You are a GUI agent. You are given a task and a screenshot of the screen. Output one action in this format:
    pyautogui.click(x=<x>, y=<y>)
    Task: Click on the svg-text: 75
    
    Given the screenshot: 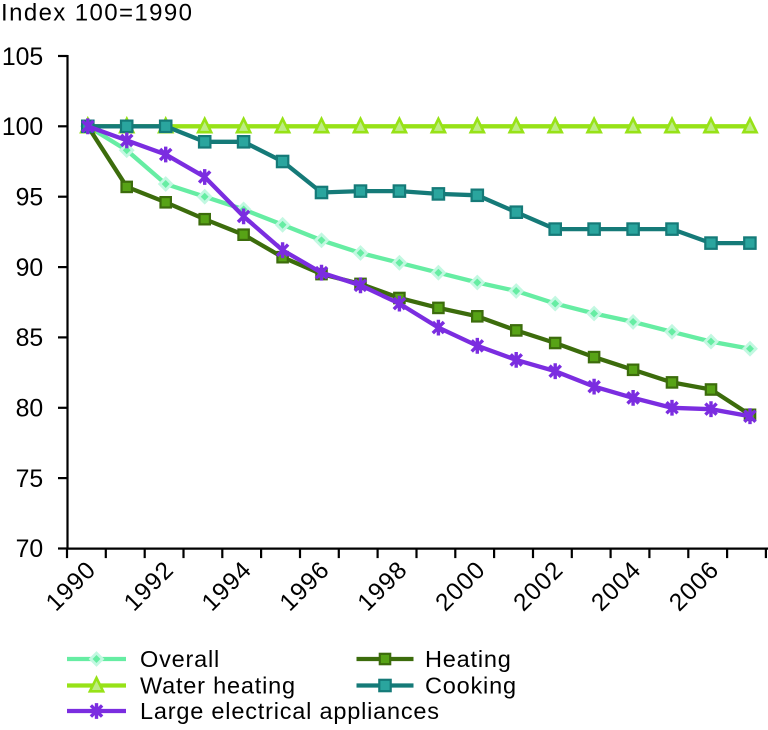 What is the action you would take?
    pyautogui.click(x=30, y=479)
    